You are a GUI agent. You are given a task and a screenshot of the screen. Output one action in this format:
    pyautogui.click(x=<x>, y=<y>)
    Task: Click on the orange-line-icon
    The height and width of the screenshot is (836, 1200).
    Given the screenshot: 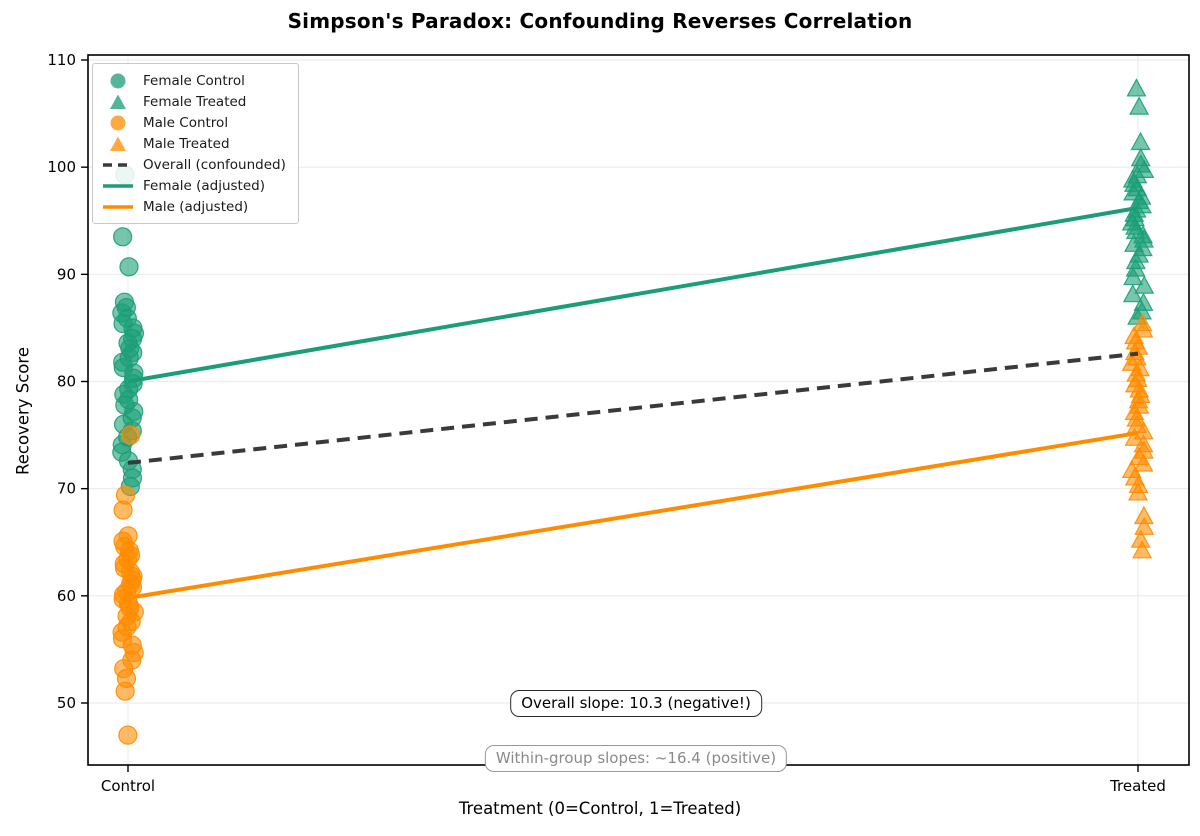 What is the action you would take?
    pyautogui.click(x=118, y=207)
    